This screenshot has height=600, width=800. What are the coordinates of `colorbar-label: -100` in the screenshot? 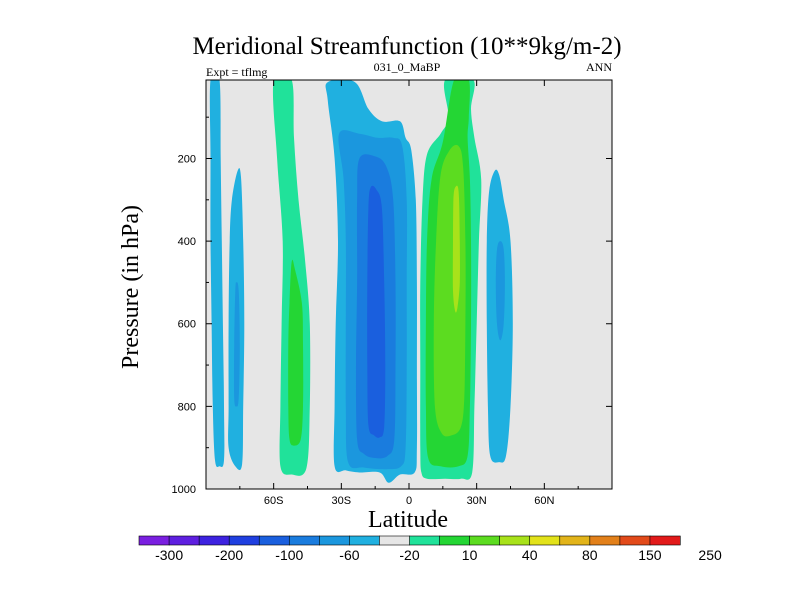 It's located at (289, 555).